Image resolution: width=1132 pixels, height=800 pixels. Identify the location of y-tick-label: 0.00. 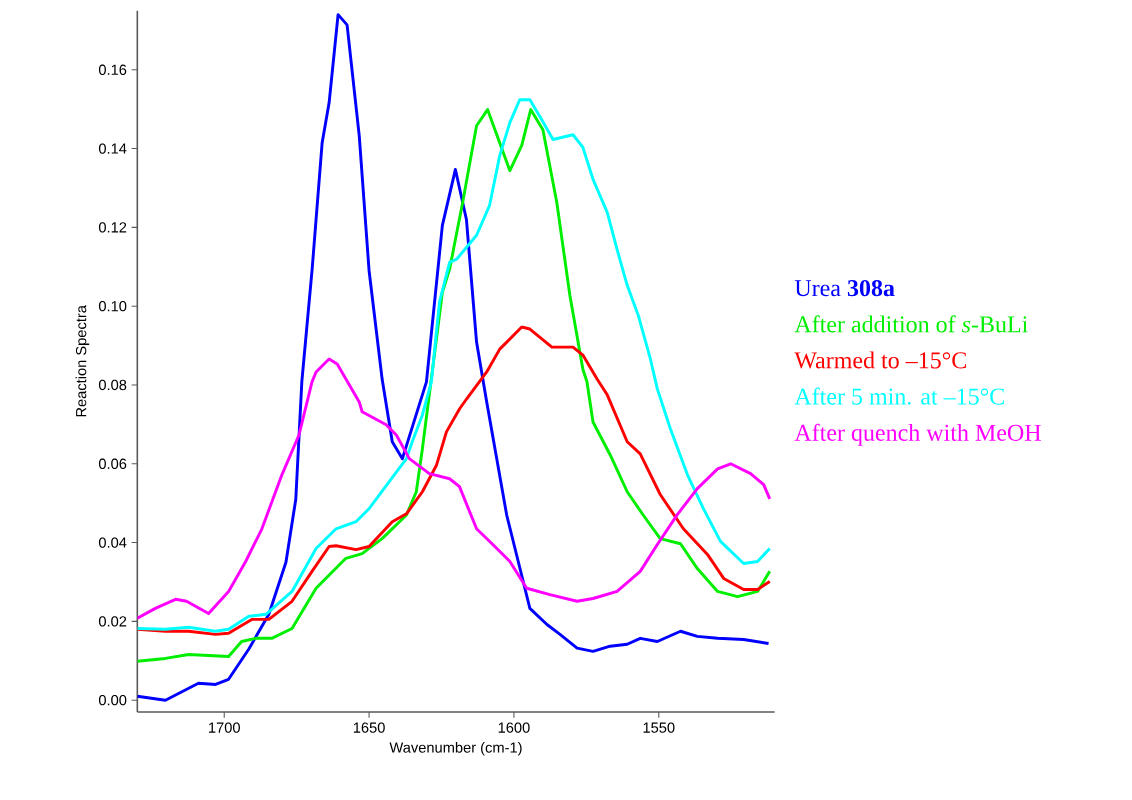
(112, 700).